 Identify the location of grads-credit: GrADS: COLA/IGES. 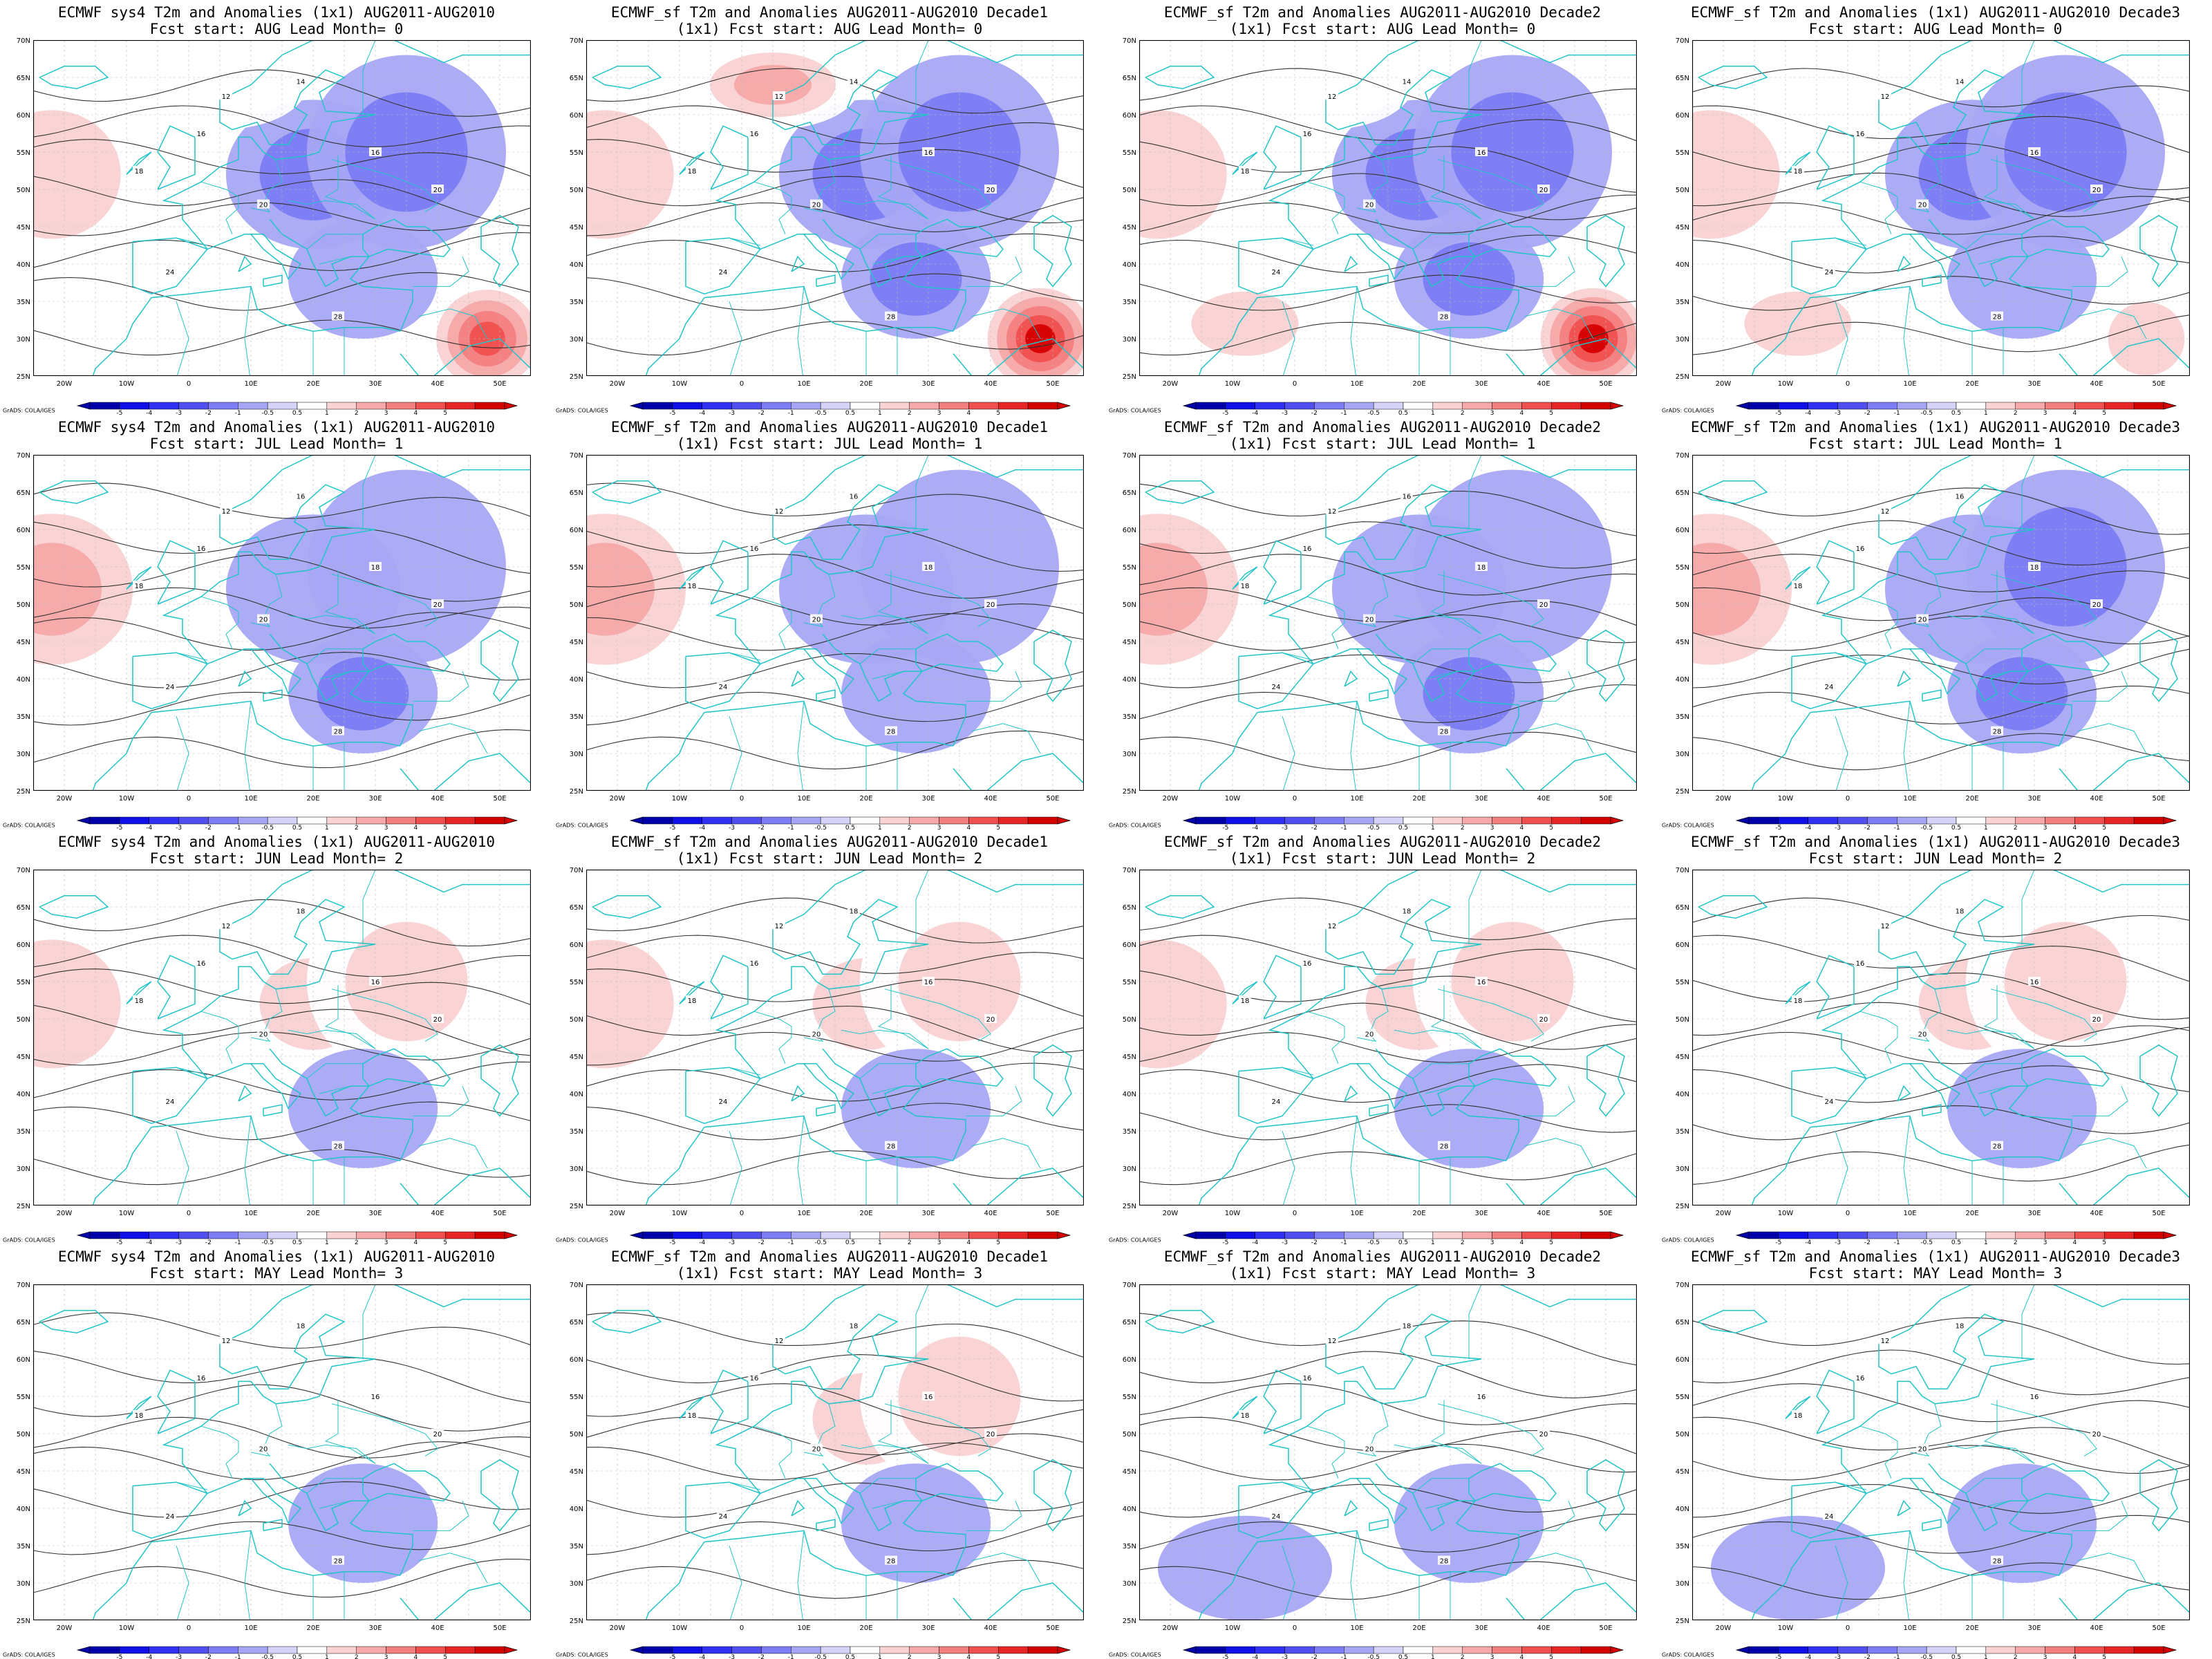
(29, 826).